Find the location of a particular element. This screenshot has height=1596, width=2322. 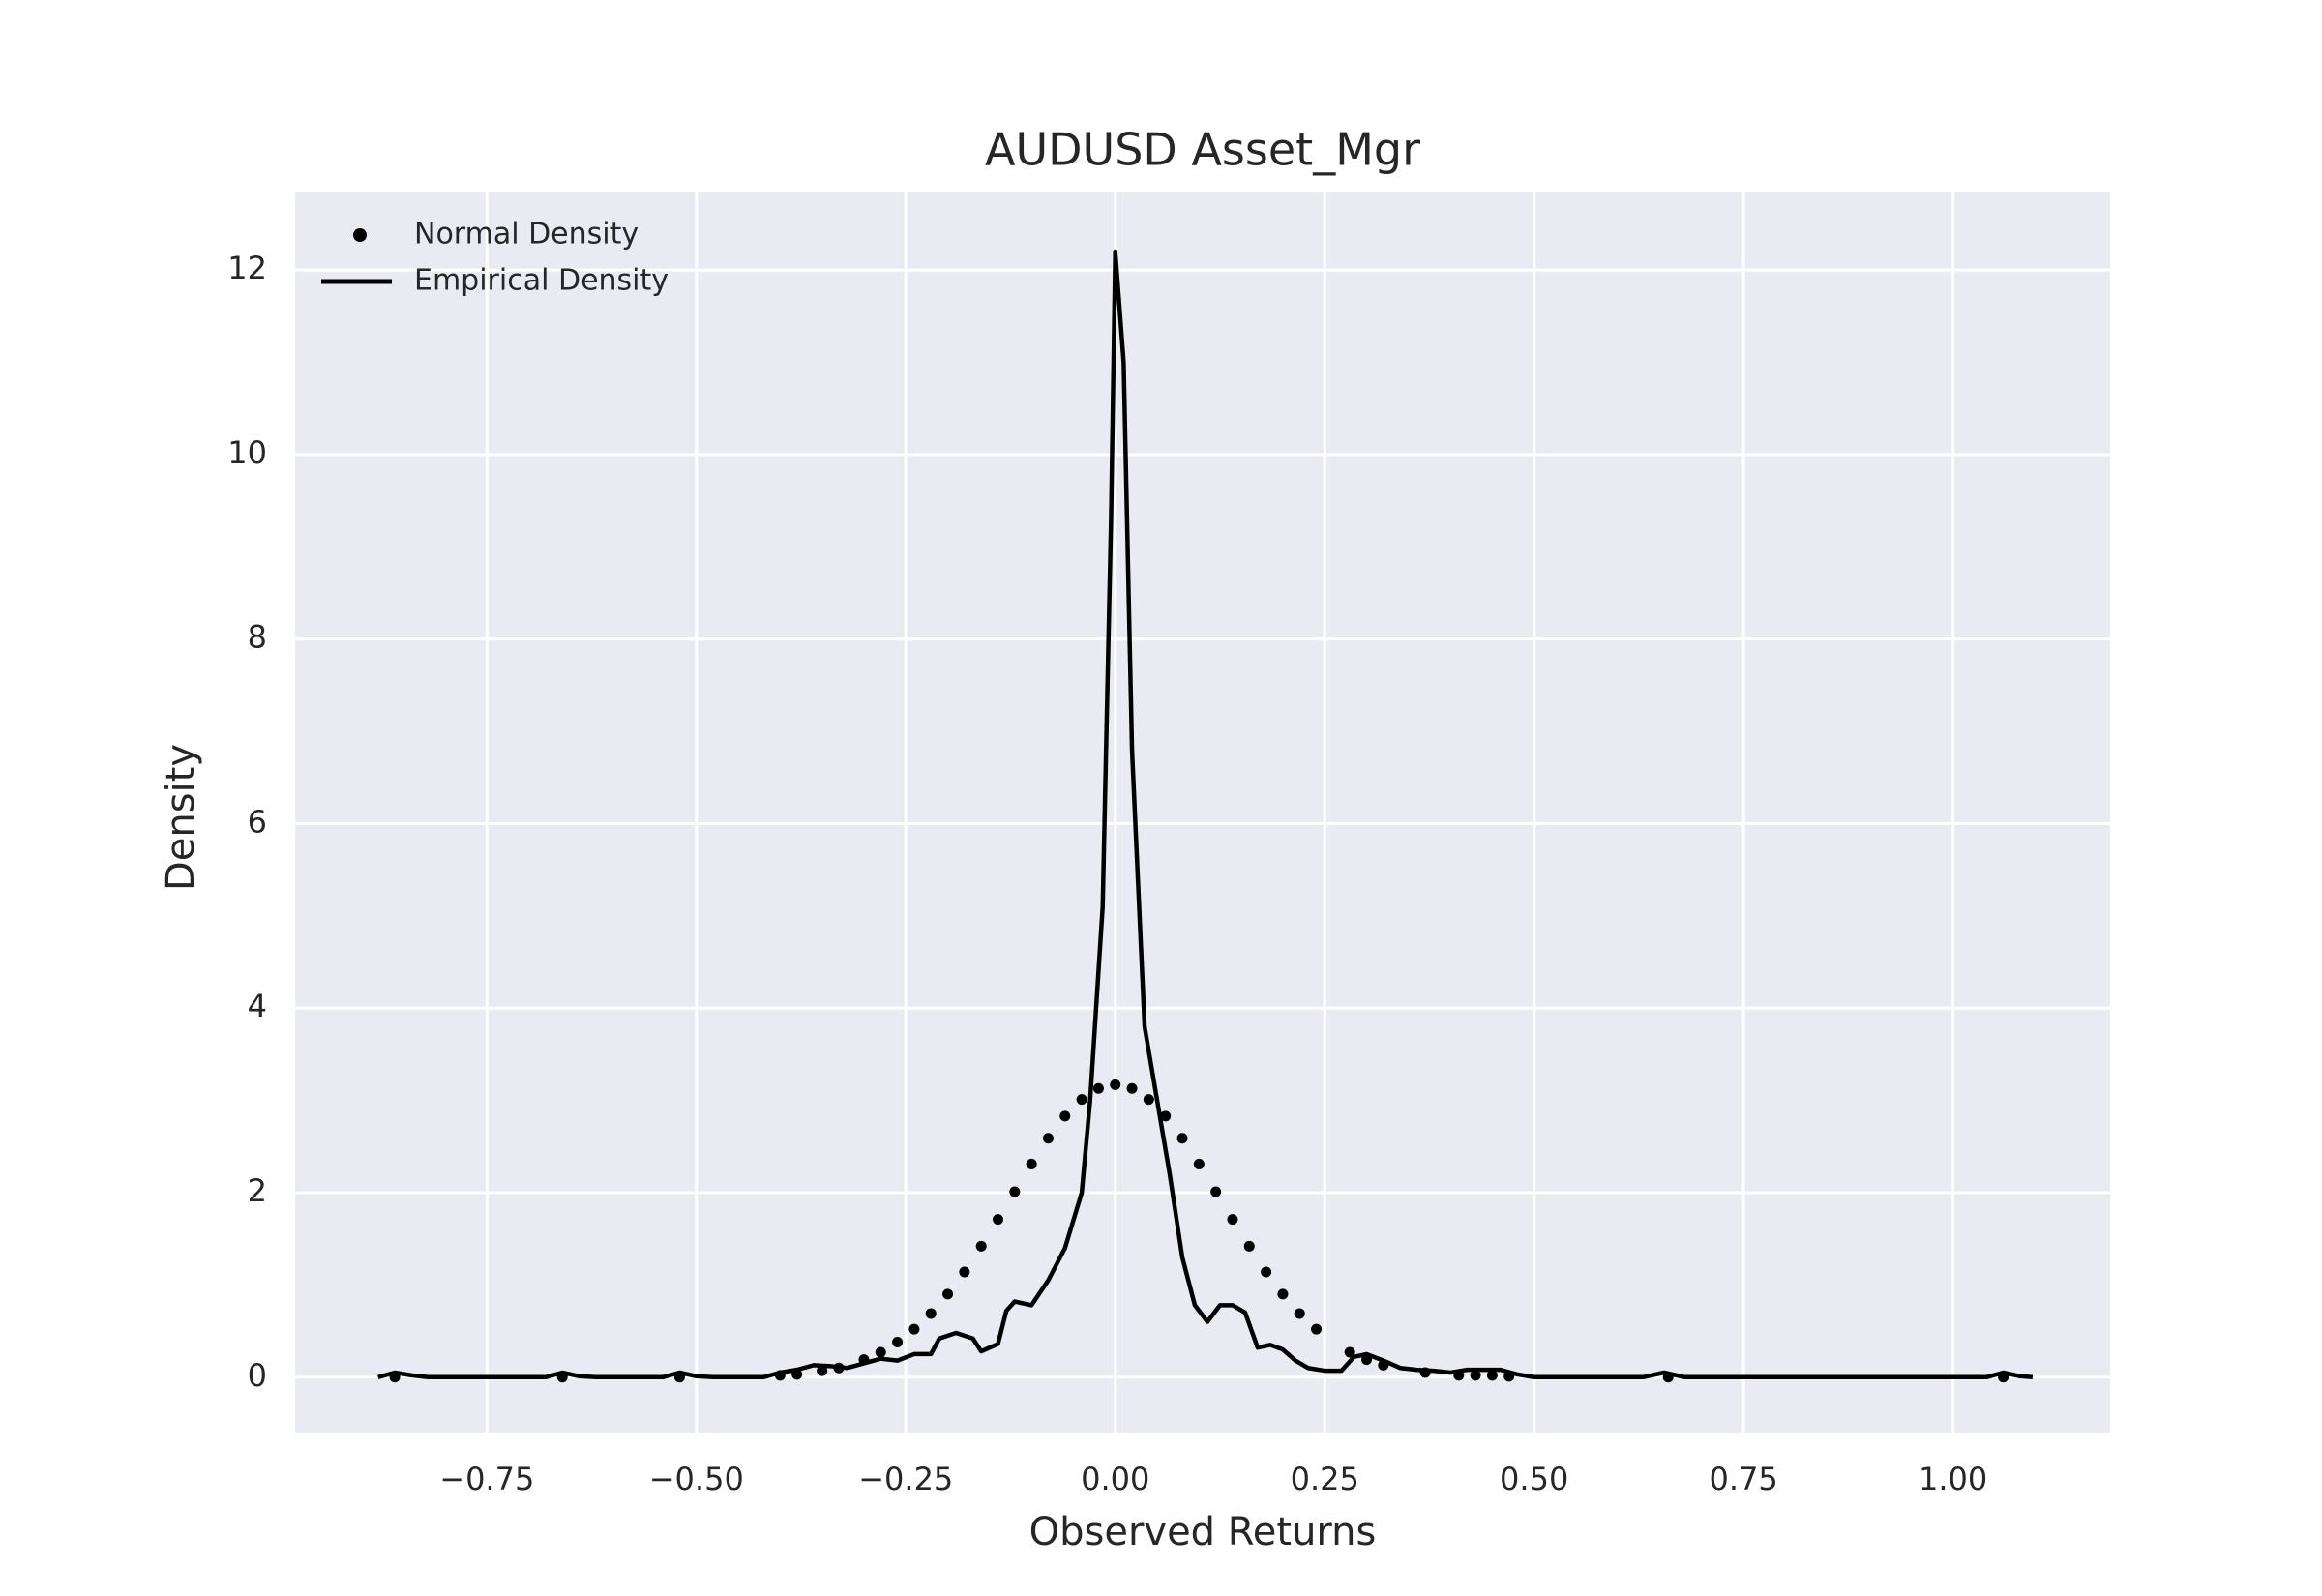

chart-title: AUDUSD Asset_Mgr is located at coordinates (1202, 150).